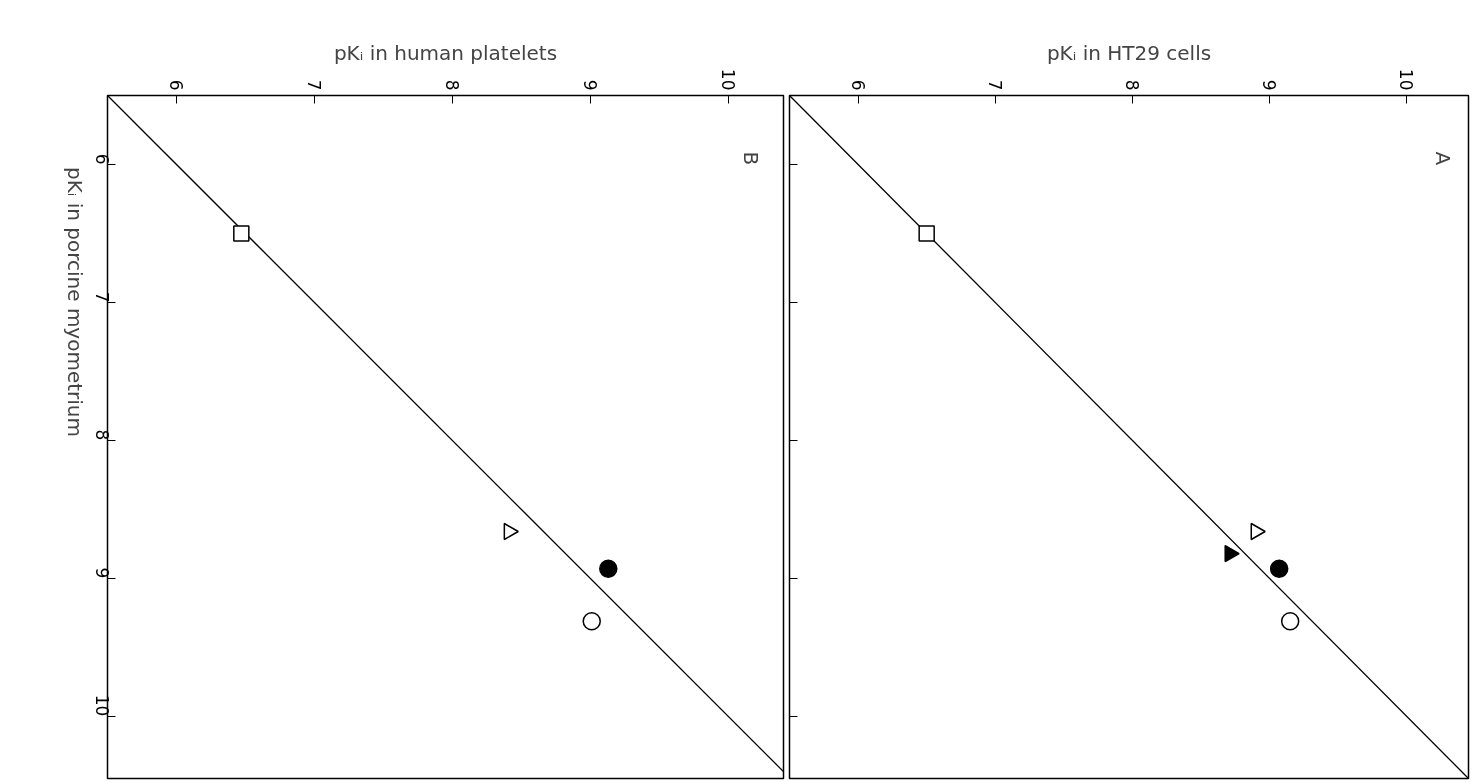 Image resolution: width=1475 pixels, height=782 pixels. What do you see at coordinates (1129, 52) in the screenshot?
I see `chart-title: pKᵢ in HT29 cells` at bounding box center [1129, 52].